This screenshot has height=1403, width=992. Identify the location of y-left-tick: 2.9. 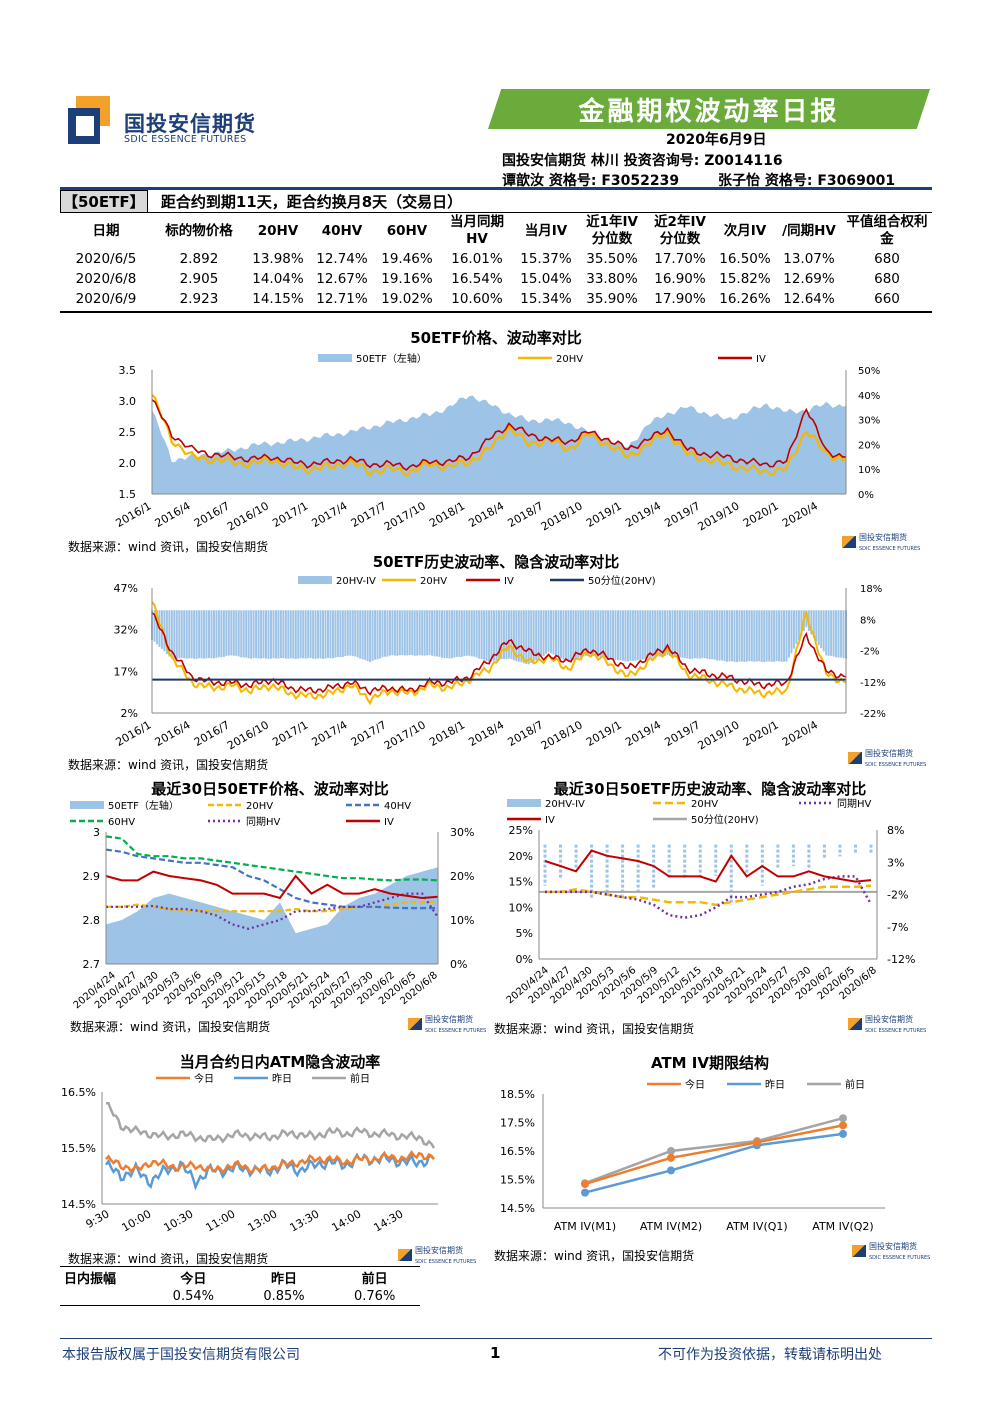
(92, 876).